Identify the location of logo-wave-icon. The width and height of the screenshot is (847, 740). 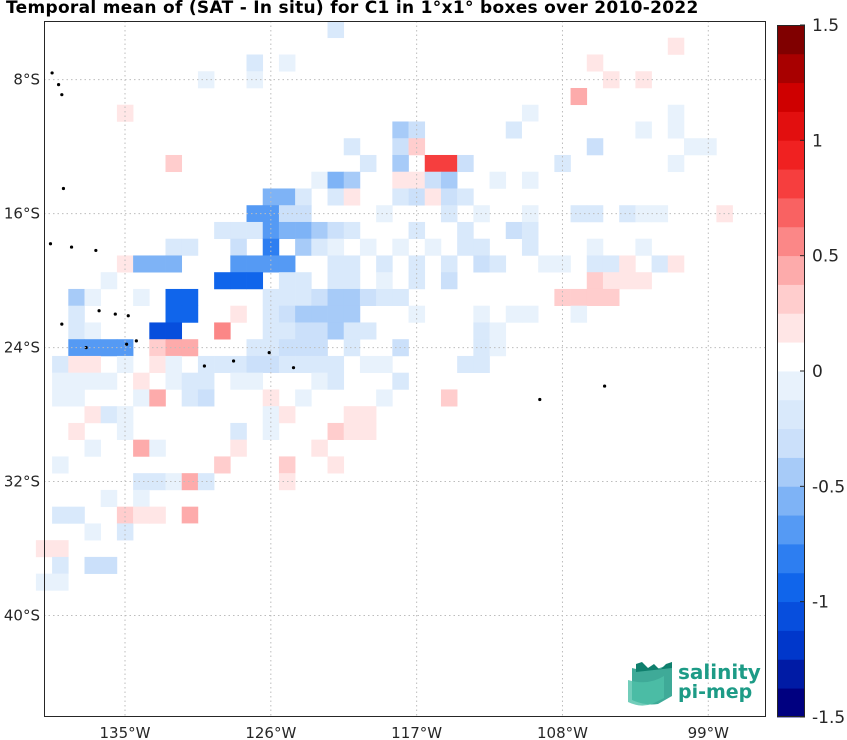
(650, 684).